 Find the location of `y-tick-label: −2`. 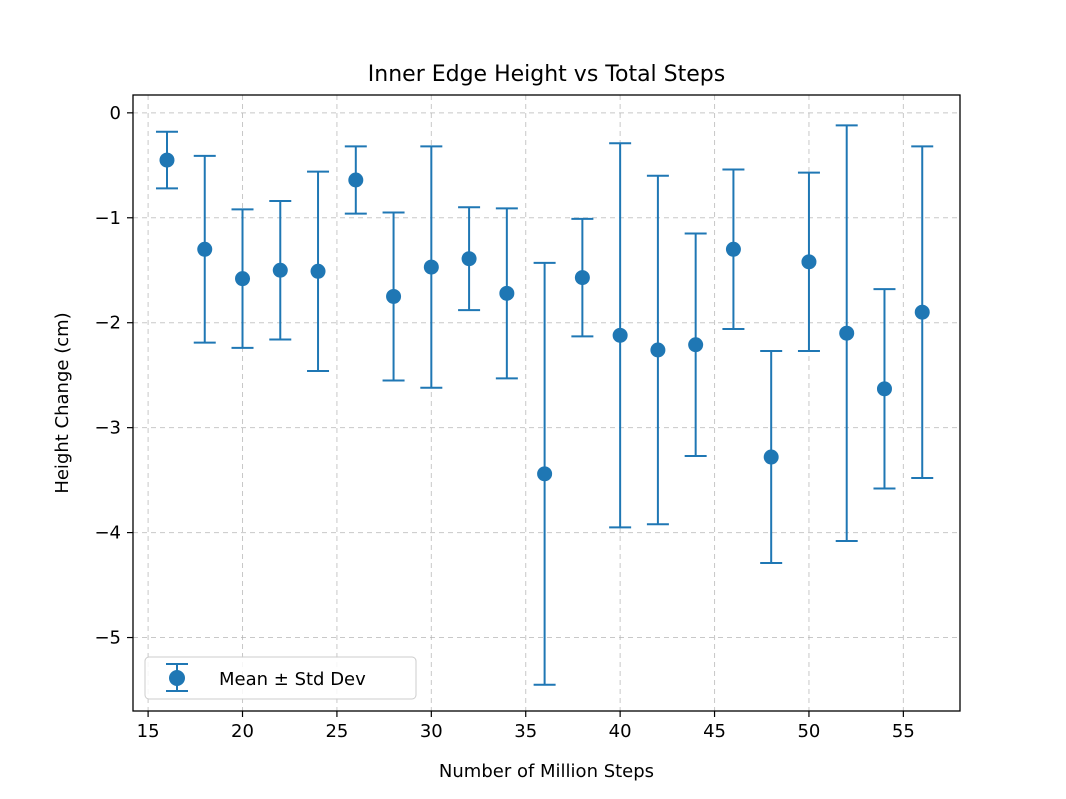

y-tick-label: −2 is located at coordinates (107, 323).